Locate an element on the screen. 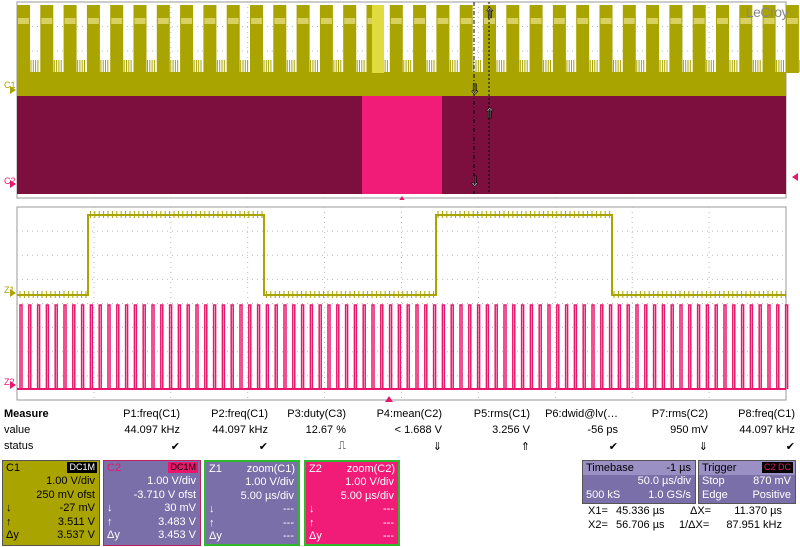 This screenshot has width=800, height=547. cursor-arrow-icon: ⇑ is located at coordinates (490, 14).